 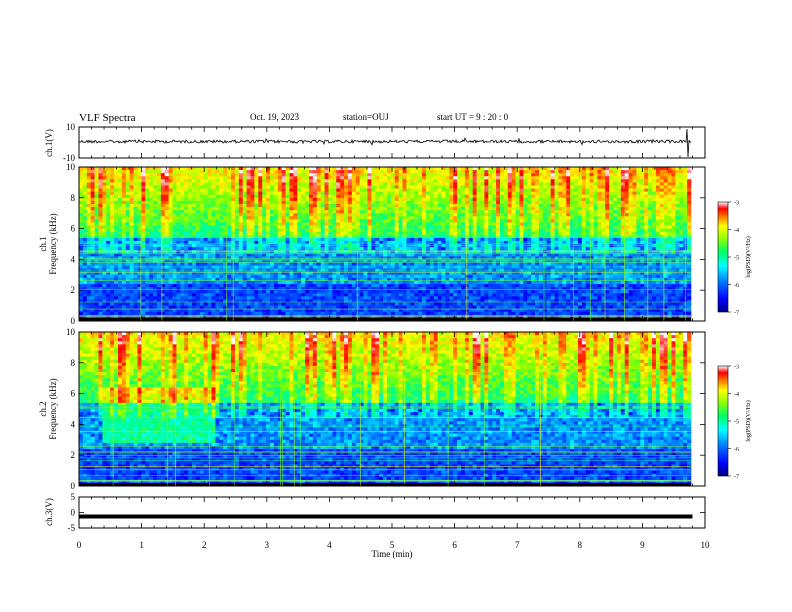 What do you see at coordinates (49, 512) in the screenshot?
I see `ch3-ylabel: ch.3(V)` at bounding box center [49, 512].